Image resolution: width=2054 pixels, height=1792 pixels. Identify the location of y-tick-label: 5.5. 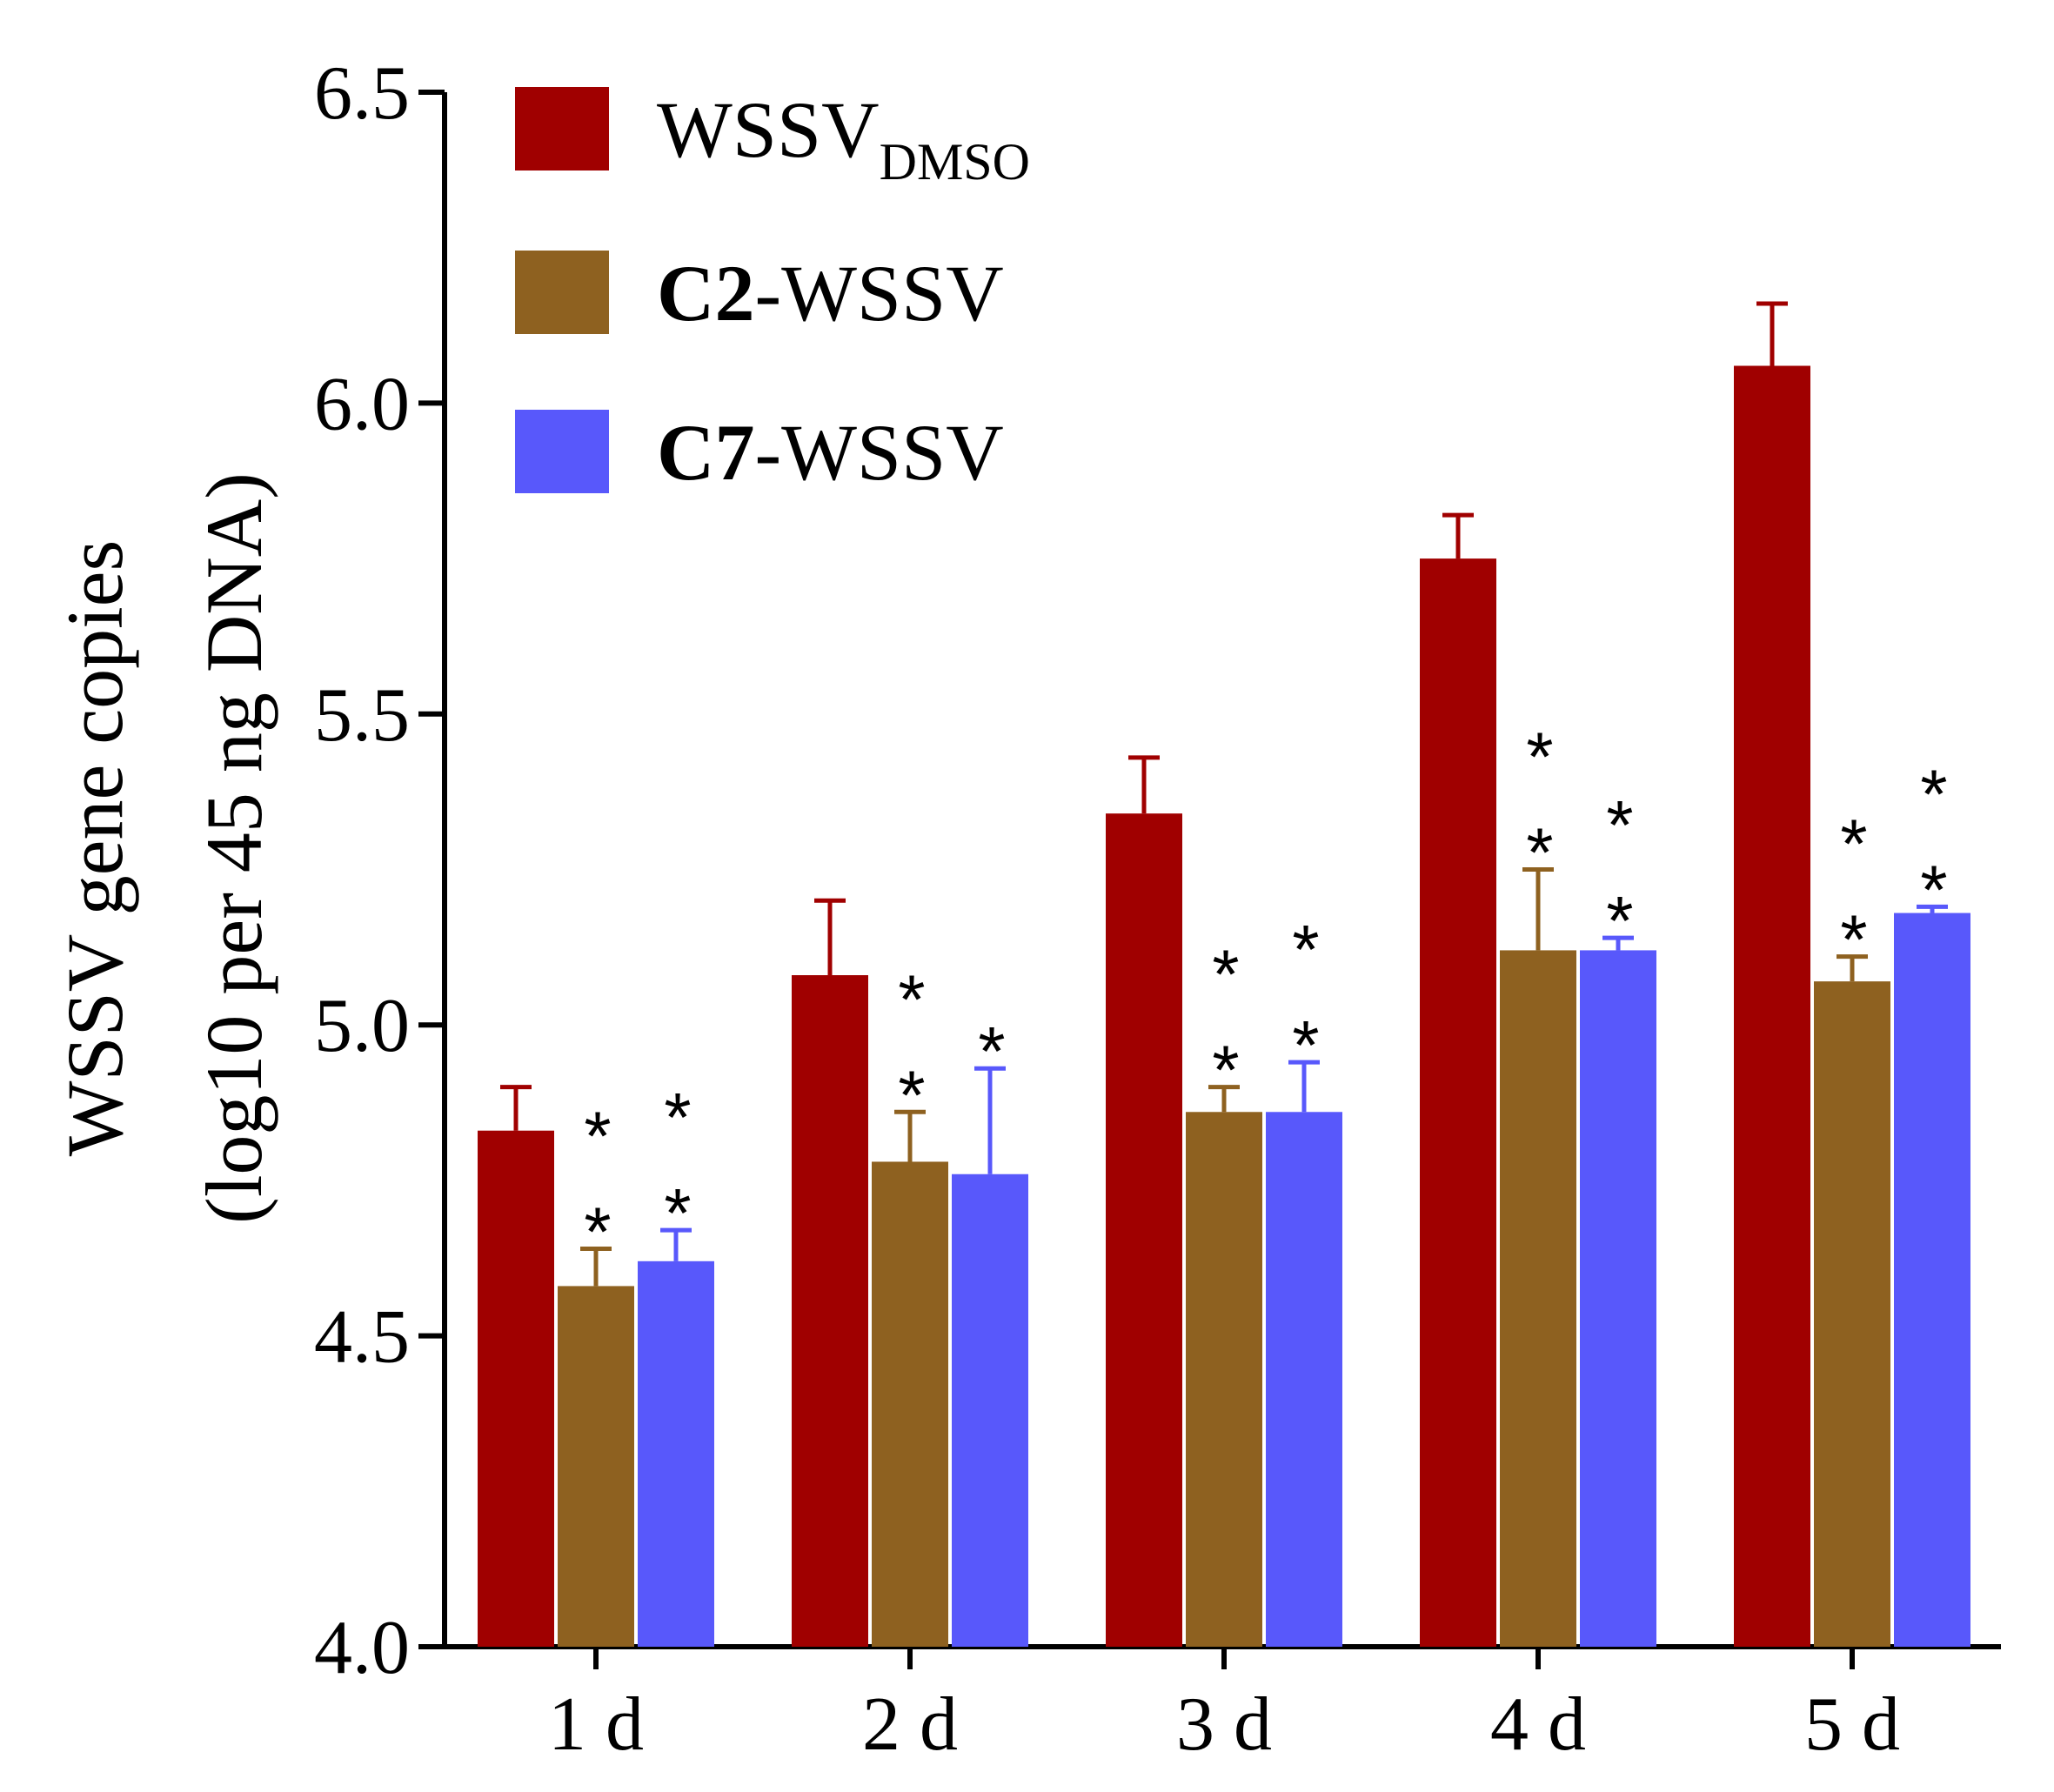
(362, 715).